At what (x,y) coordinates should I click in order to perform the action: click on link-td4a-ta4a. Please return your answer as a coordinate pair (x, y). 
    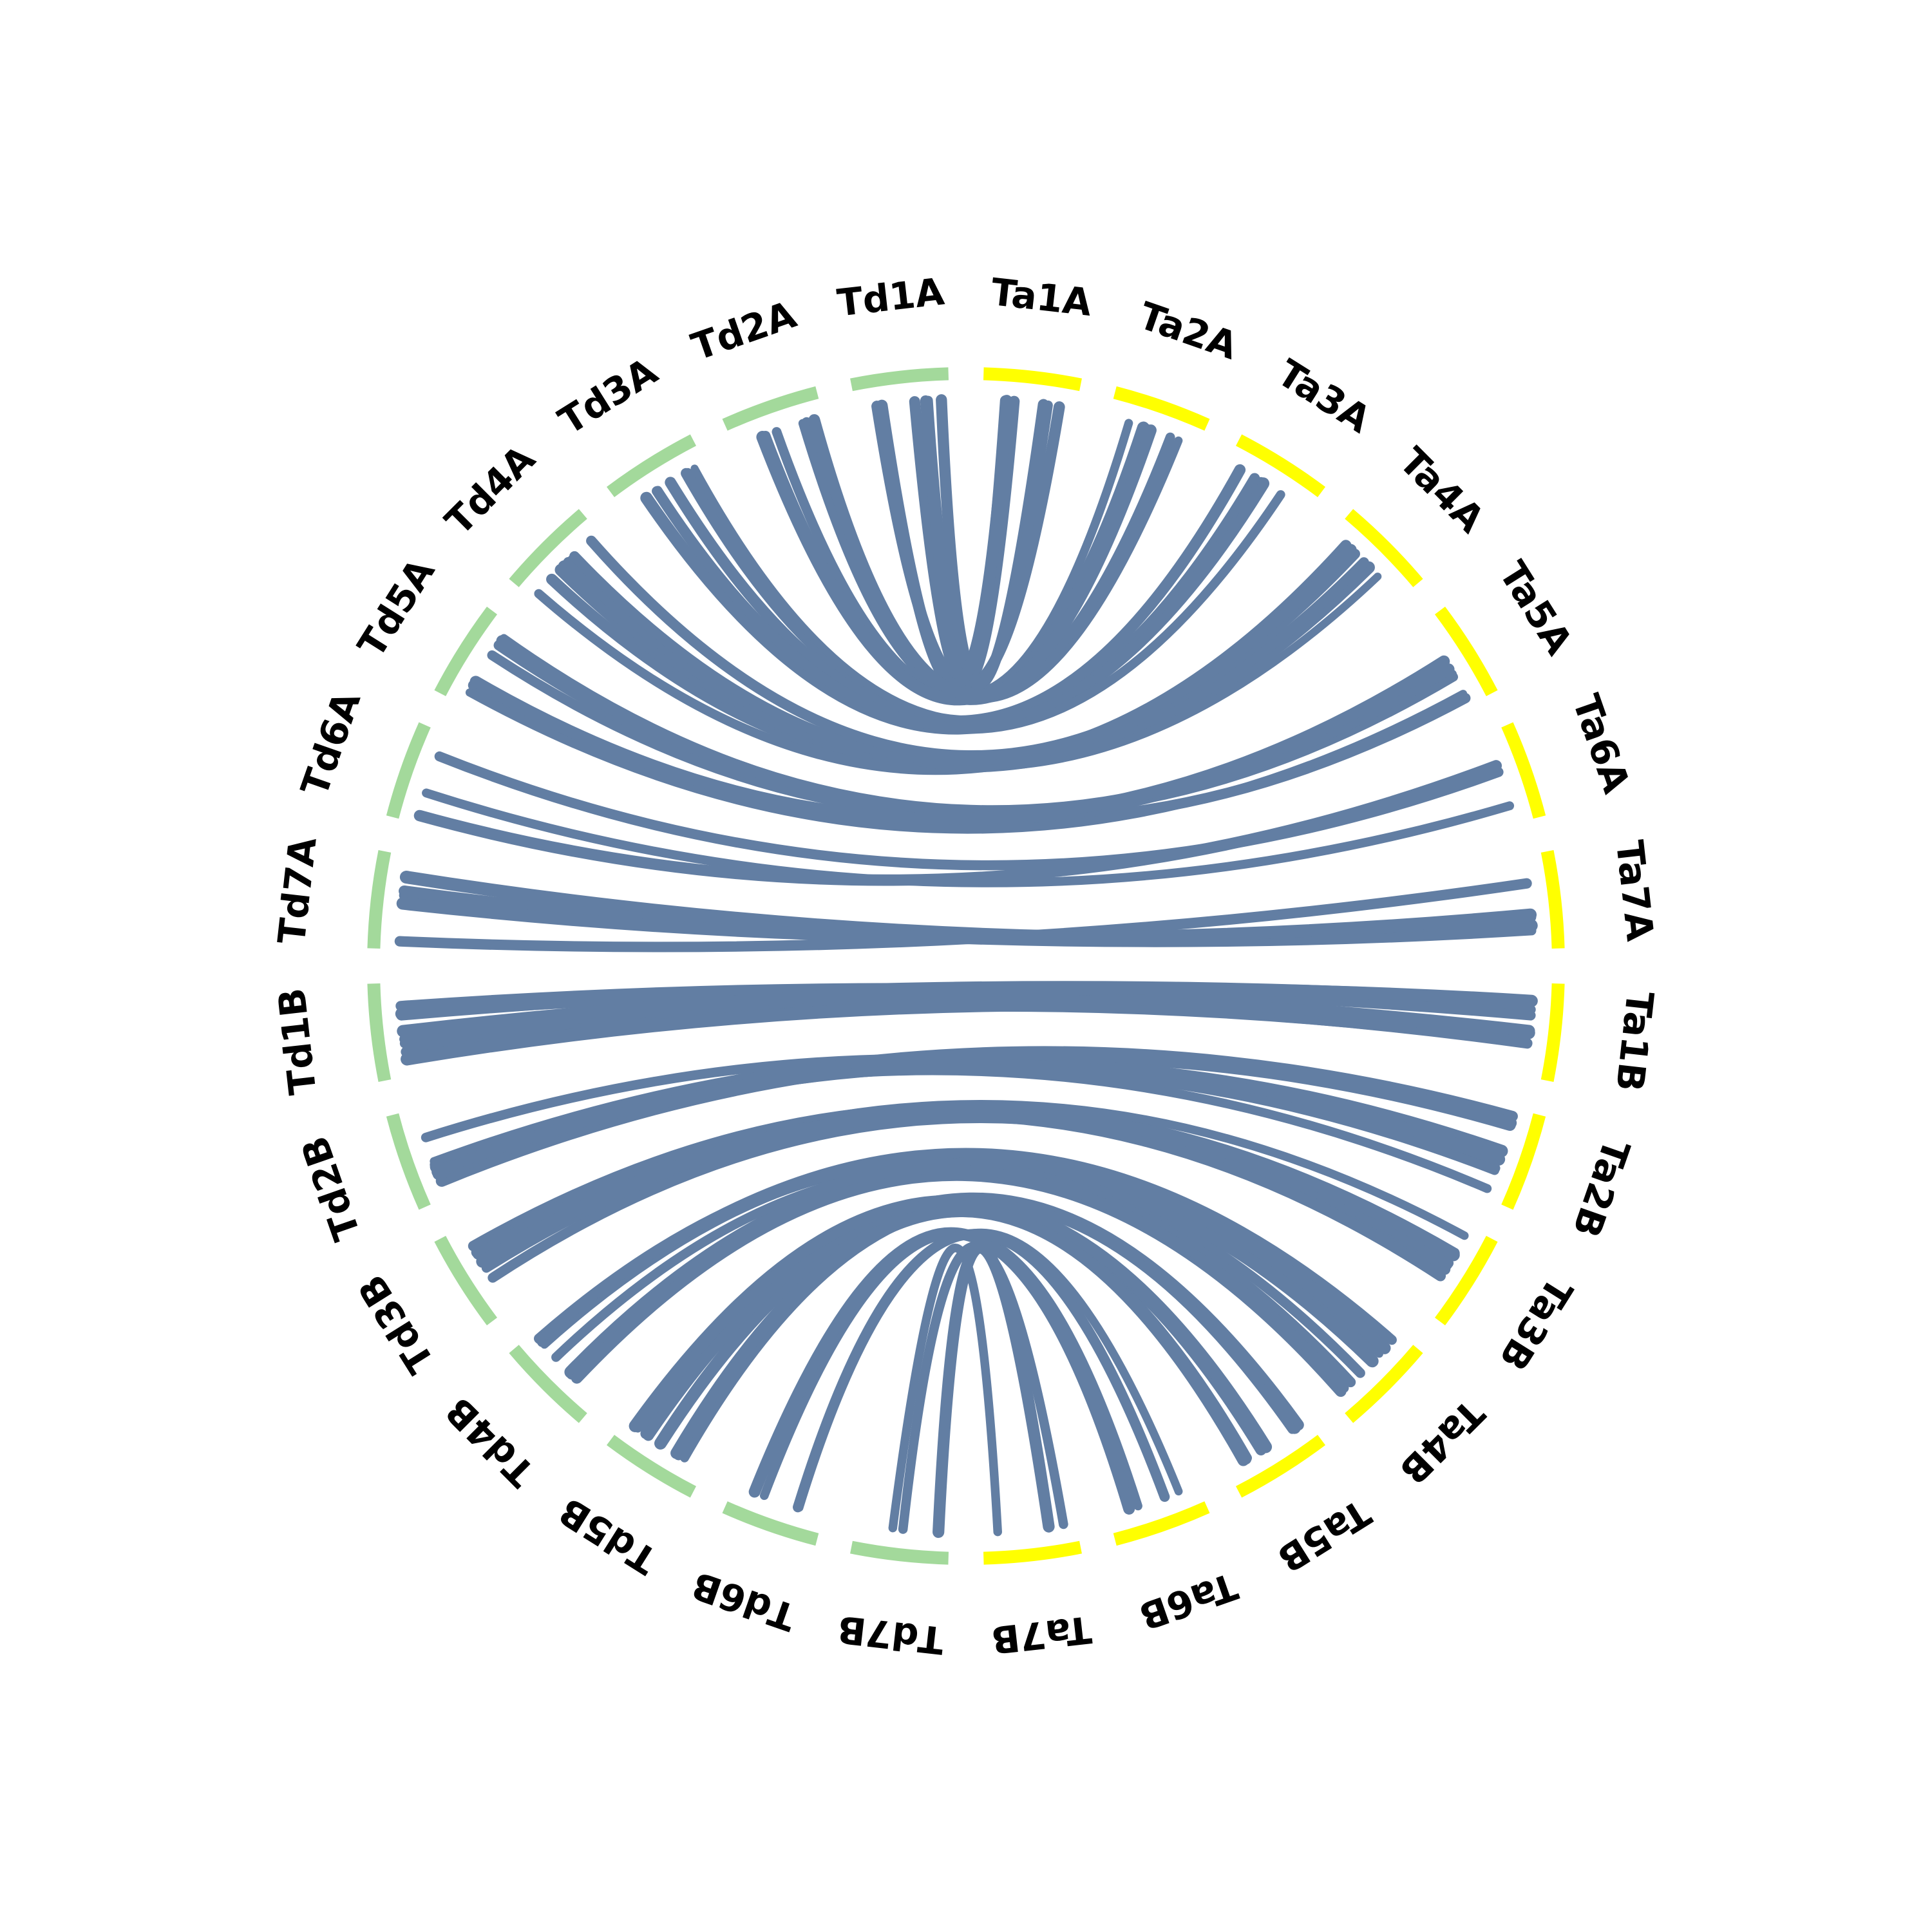
    Looking at the image, I should click on (971, 648).